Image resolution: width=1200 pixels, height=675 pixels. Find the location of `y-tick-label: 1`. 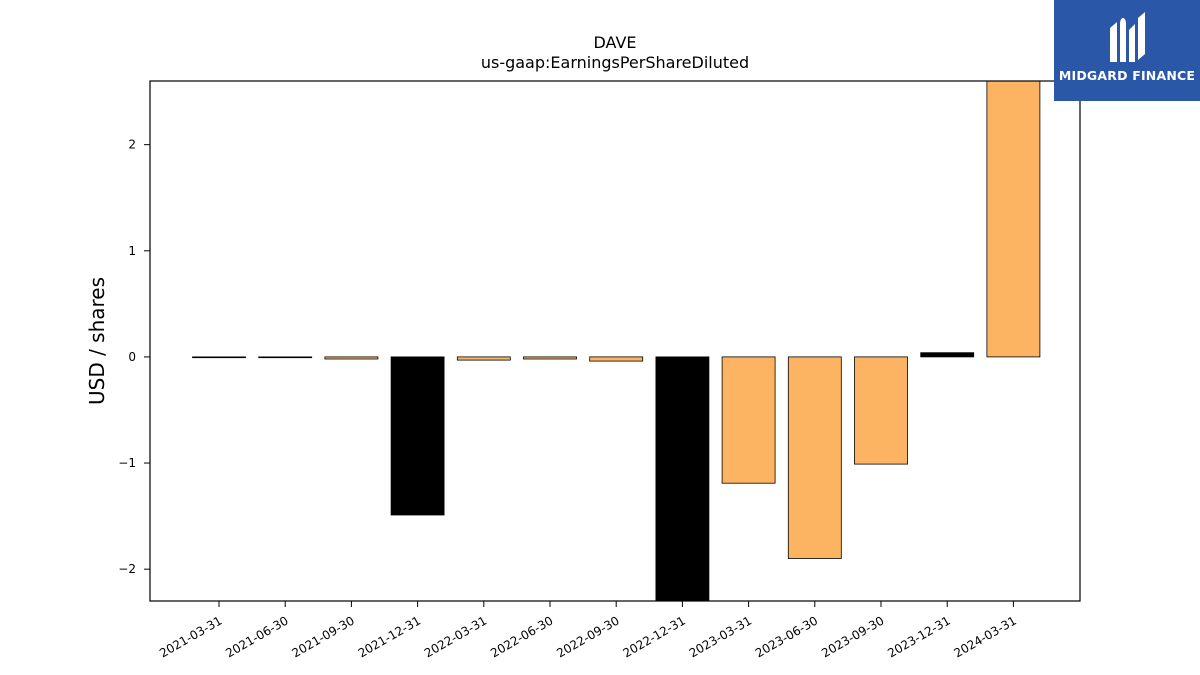

y-tick-label: 1 is located at coordinates (132, 251).